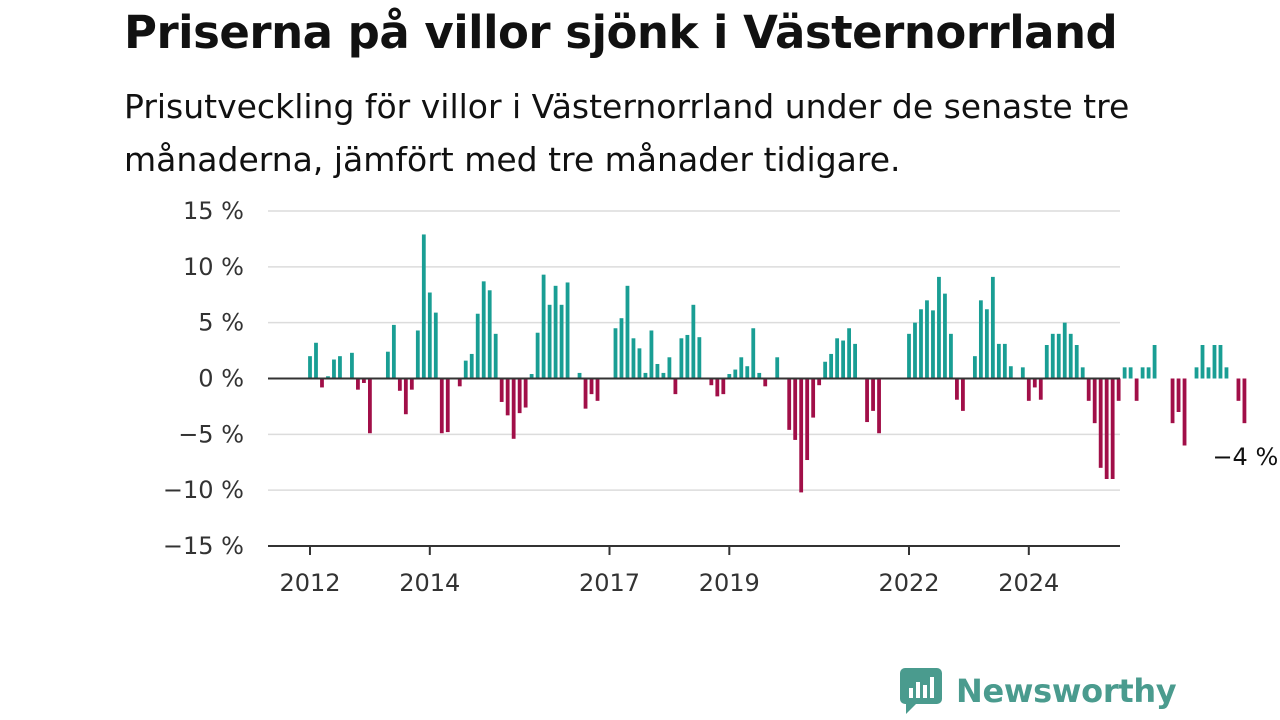  Describe the element at coordinates (203, 490) in the screenshot. I see `y-tick-label: −10 %` at that location.